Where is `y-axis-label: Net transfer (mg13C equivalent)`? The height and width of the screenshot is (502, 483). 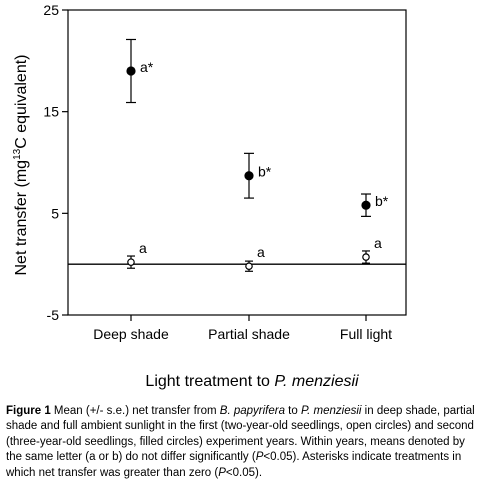 y-axis-label: Net transfer (mg13C equivalent) is located at coordinates (21, 165).